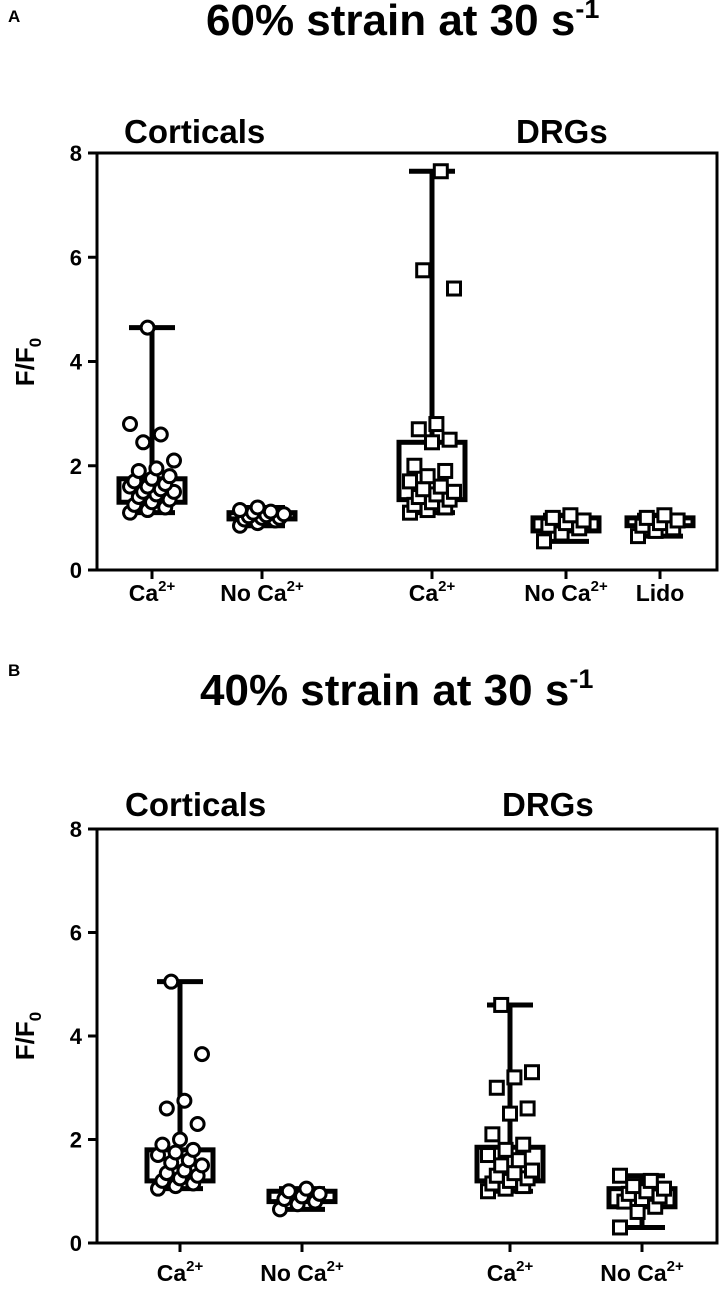 This screenshot has width=723, height=1300. What do you see at coordinates (194, 131) in the screenshot?
I see `panel-a-group-corticals: Corticals` at bounding box center [194, 131].